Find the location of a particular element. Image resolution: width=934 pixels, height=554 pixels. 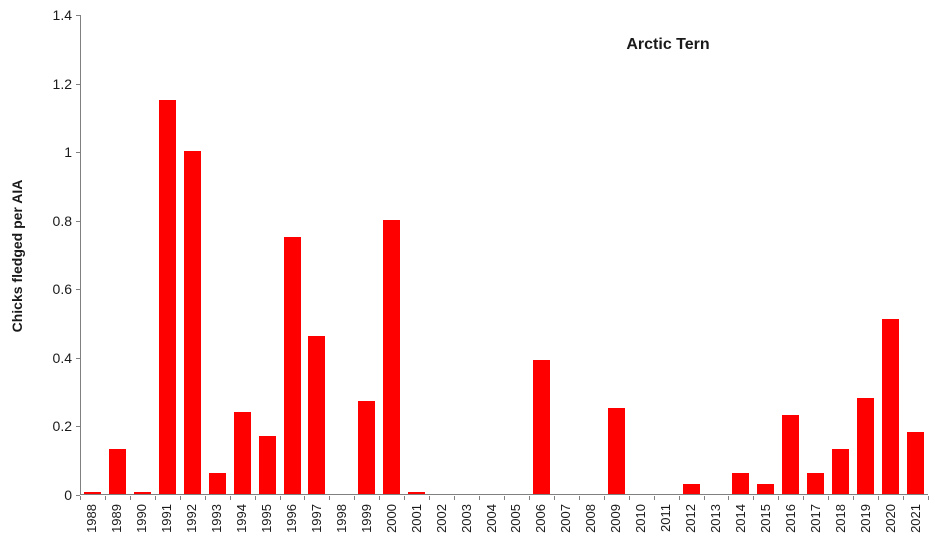

y-tick-label: 1.2 is located at coordinates (62, 84).